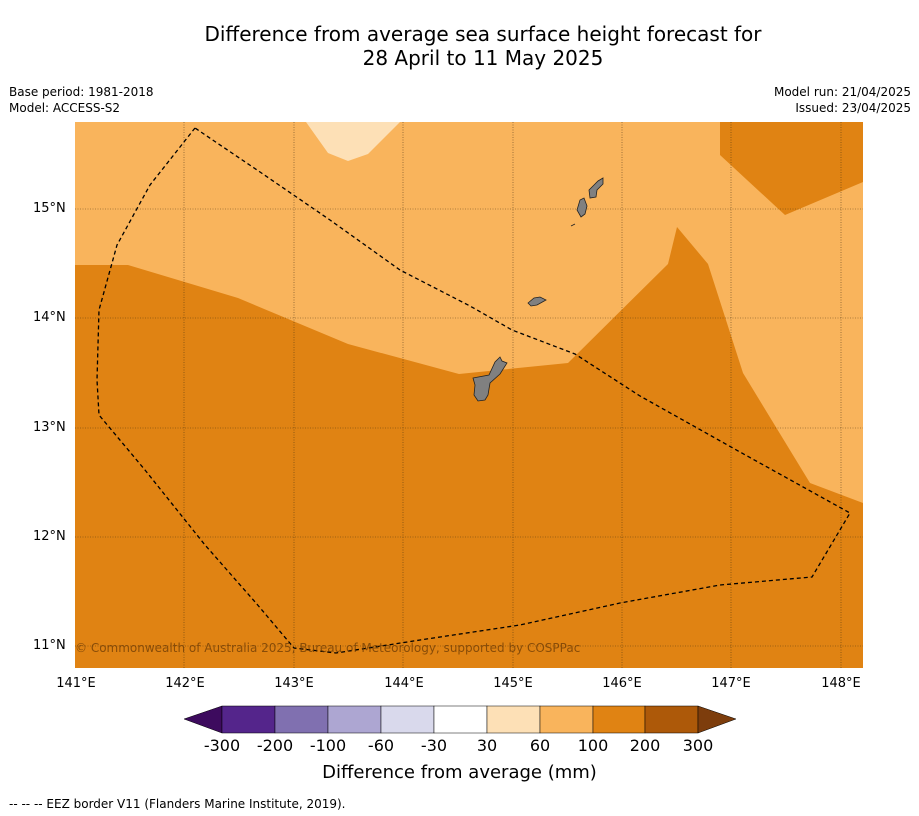 This screenshot has width=919, height=816. I want to click on meta-right: Model run: 21/04/2025 Issued: 23/04/2025, so click(842, 100).